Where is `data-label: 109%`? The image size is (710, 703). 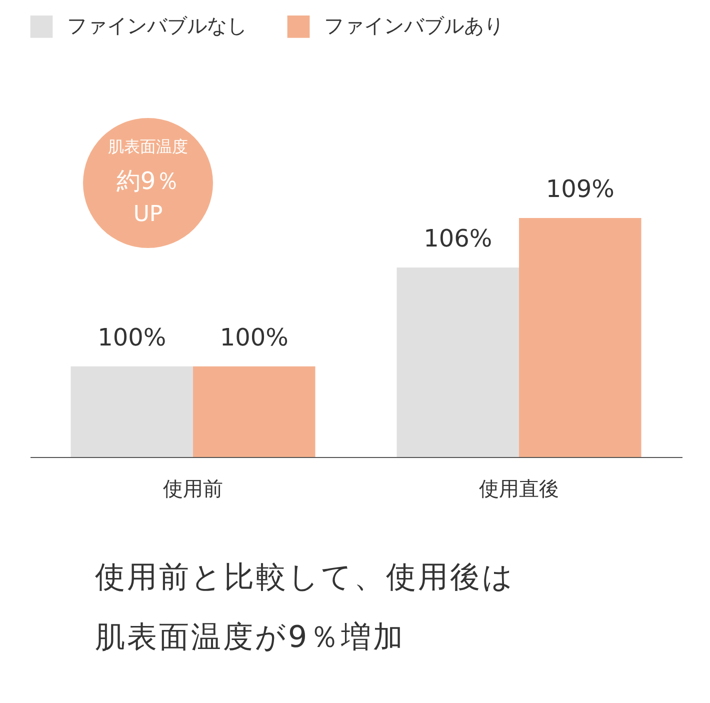 data-label: 109% is located at coordinates (580, 189).